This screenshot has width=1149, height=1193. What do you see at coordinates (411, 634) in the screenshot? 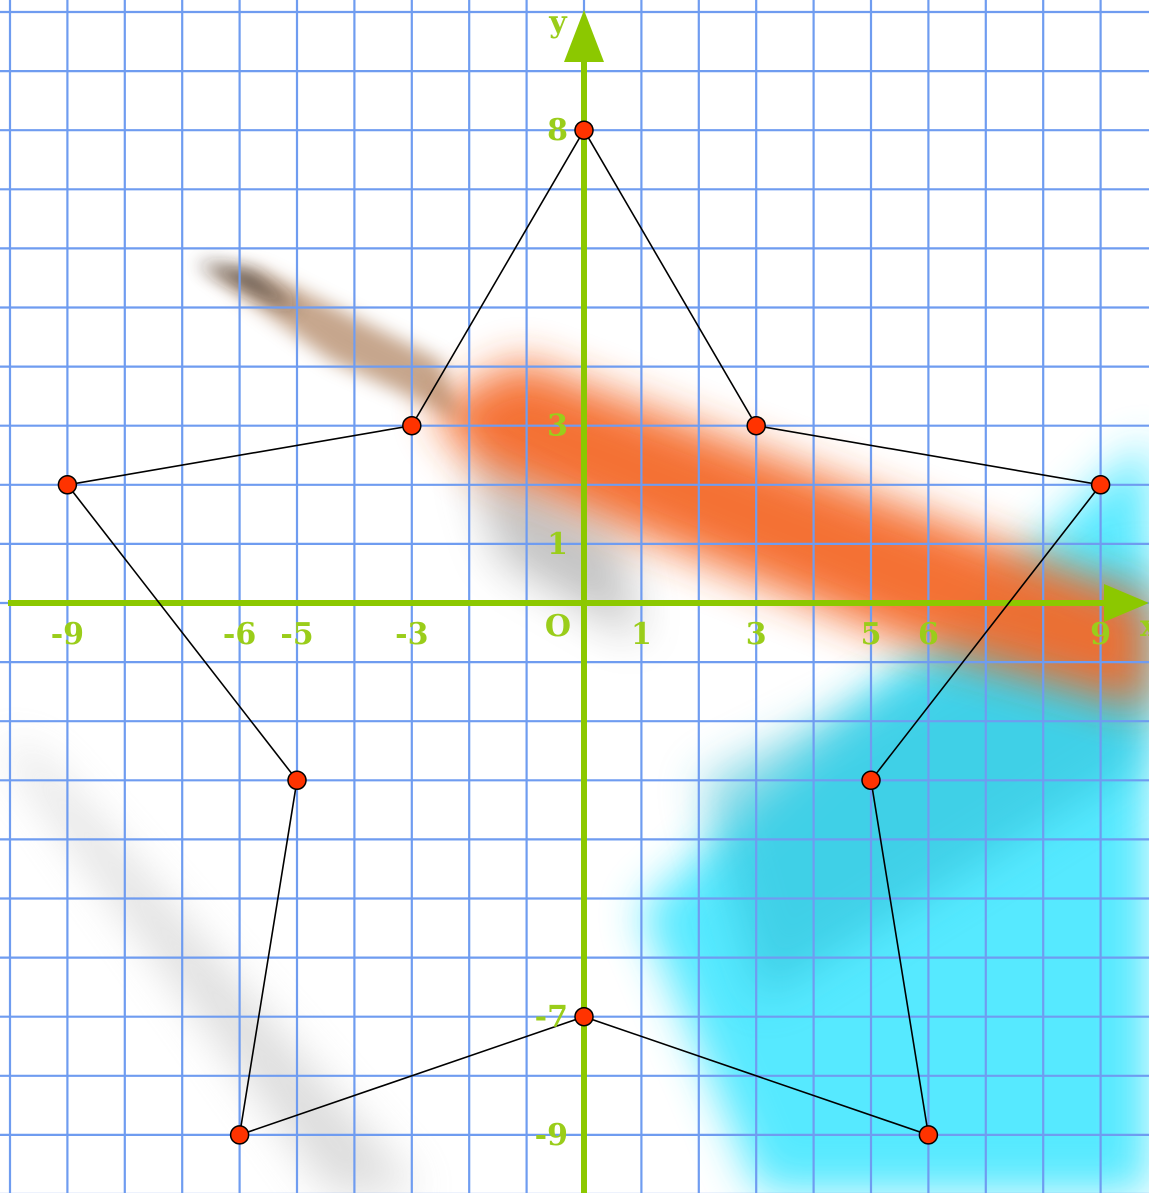
I see `x-tick-label: -3` at bounding box center [411, 634].